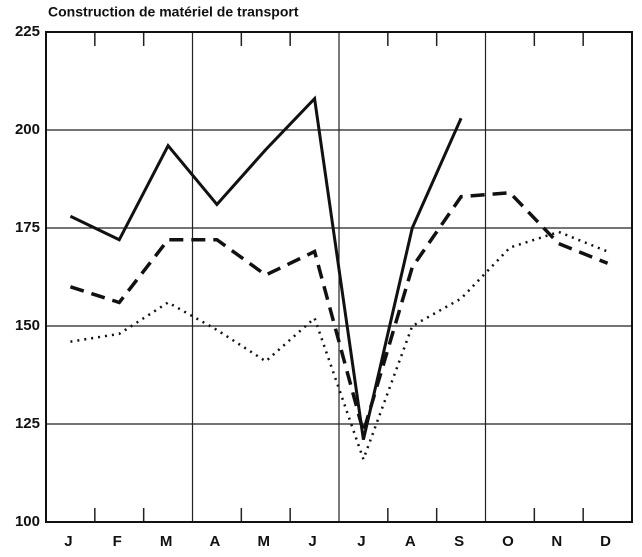 This screenshot has height=557, width=642. I want to click on x-tick-label: S, so click(459, 541).